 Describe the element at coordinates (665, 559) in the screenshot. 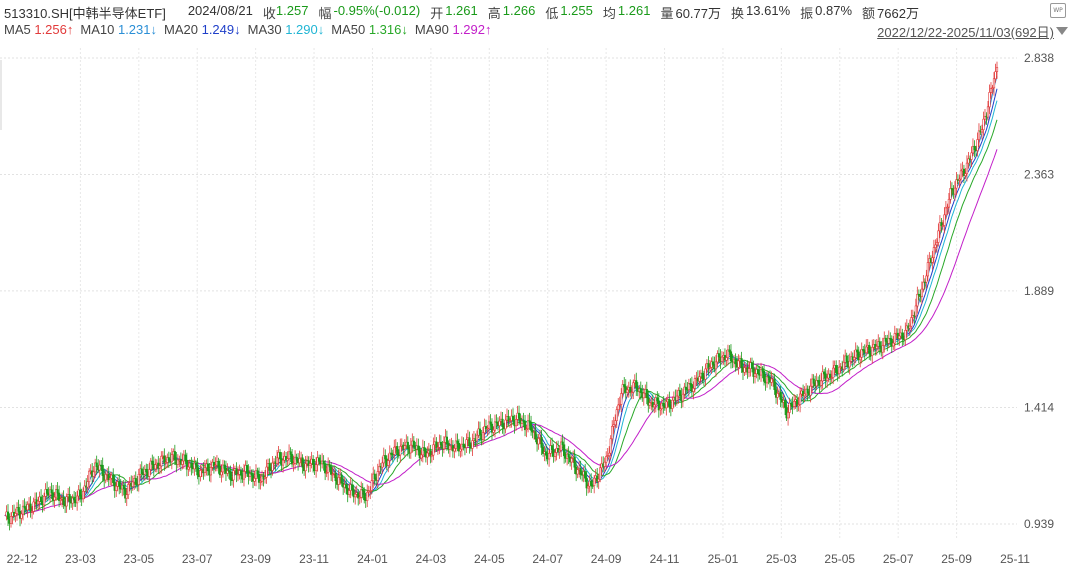

I see `x-tick-label: 24-11` at that location.